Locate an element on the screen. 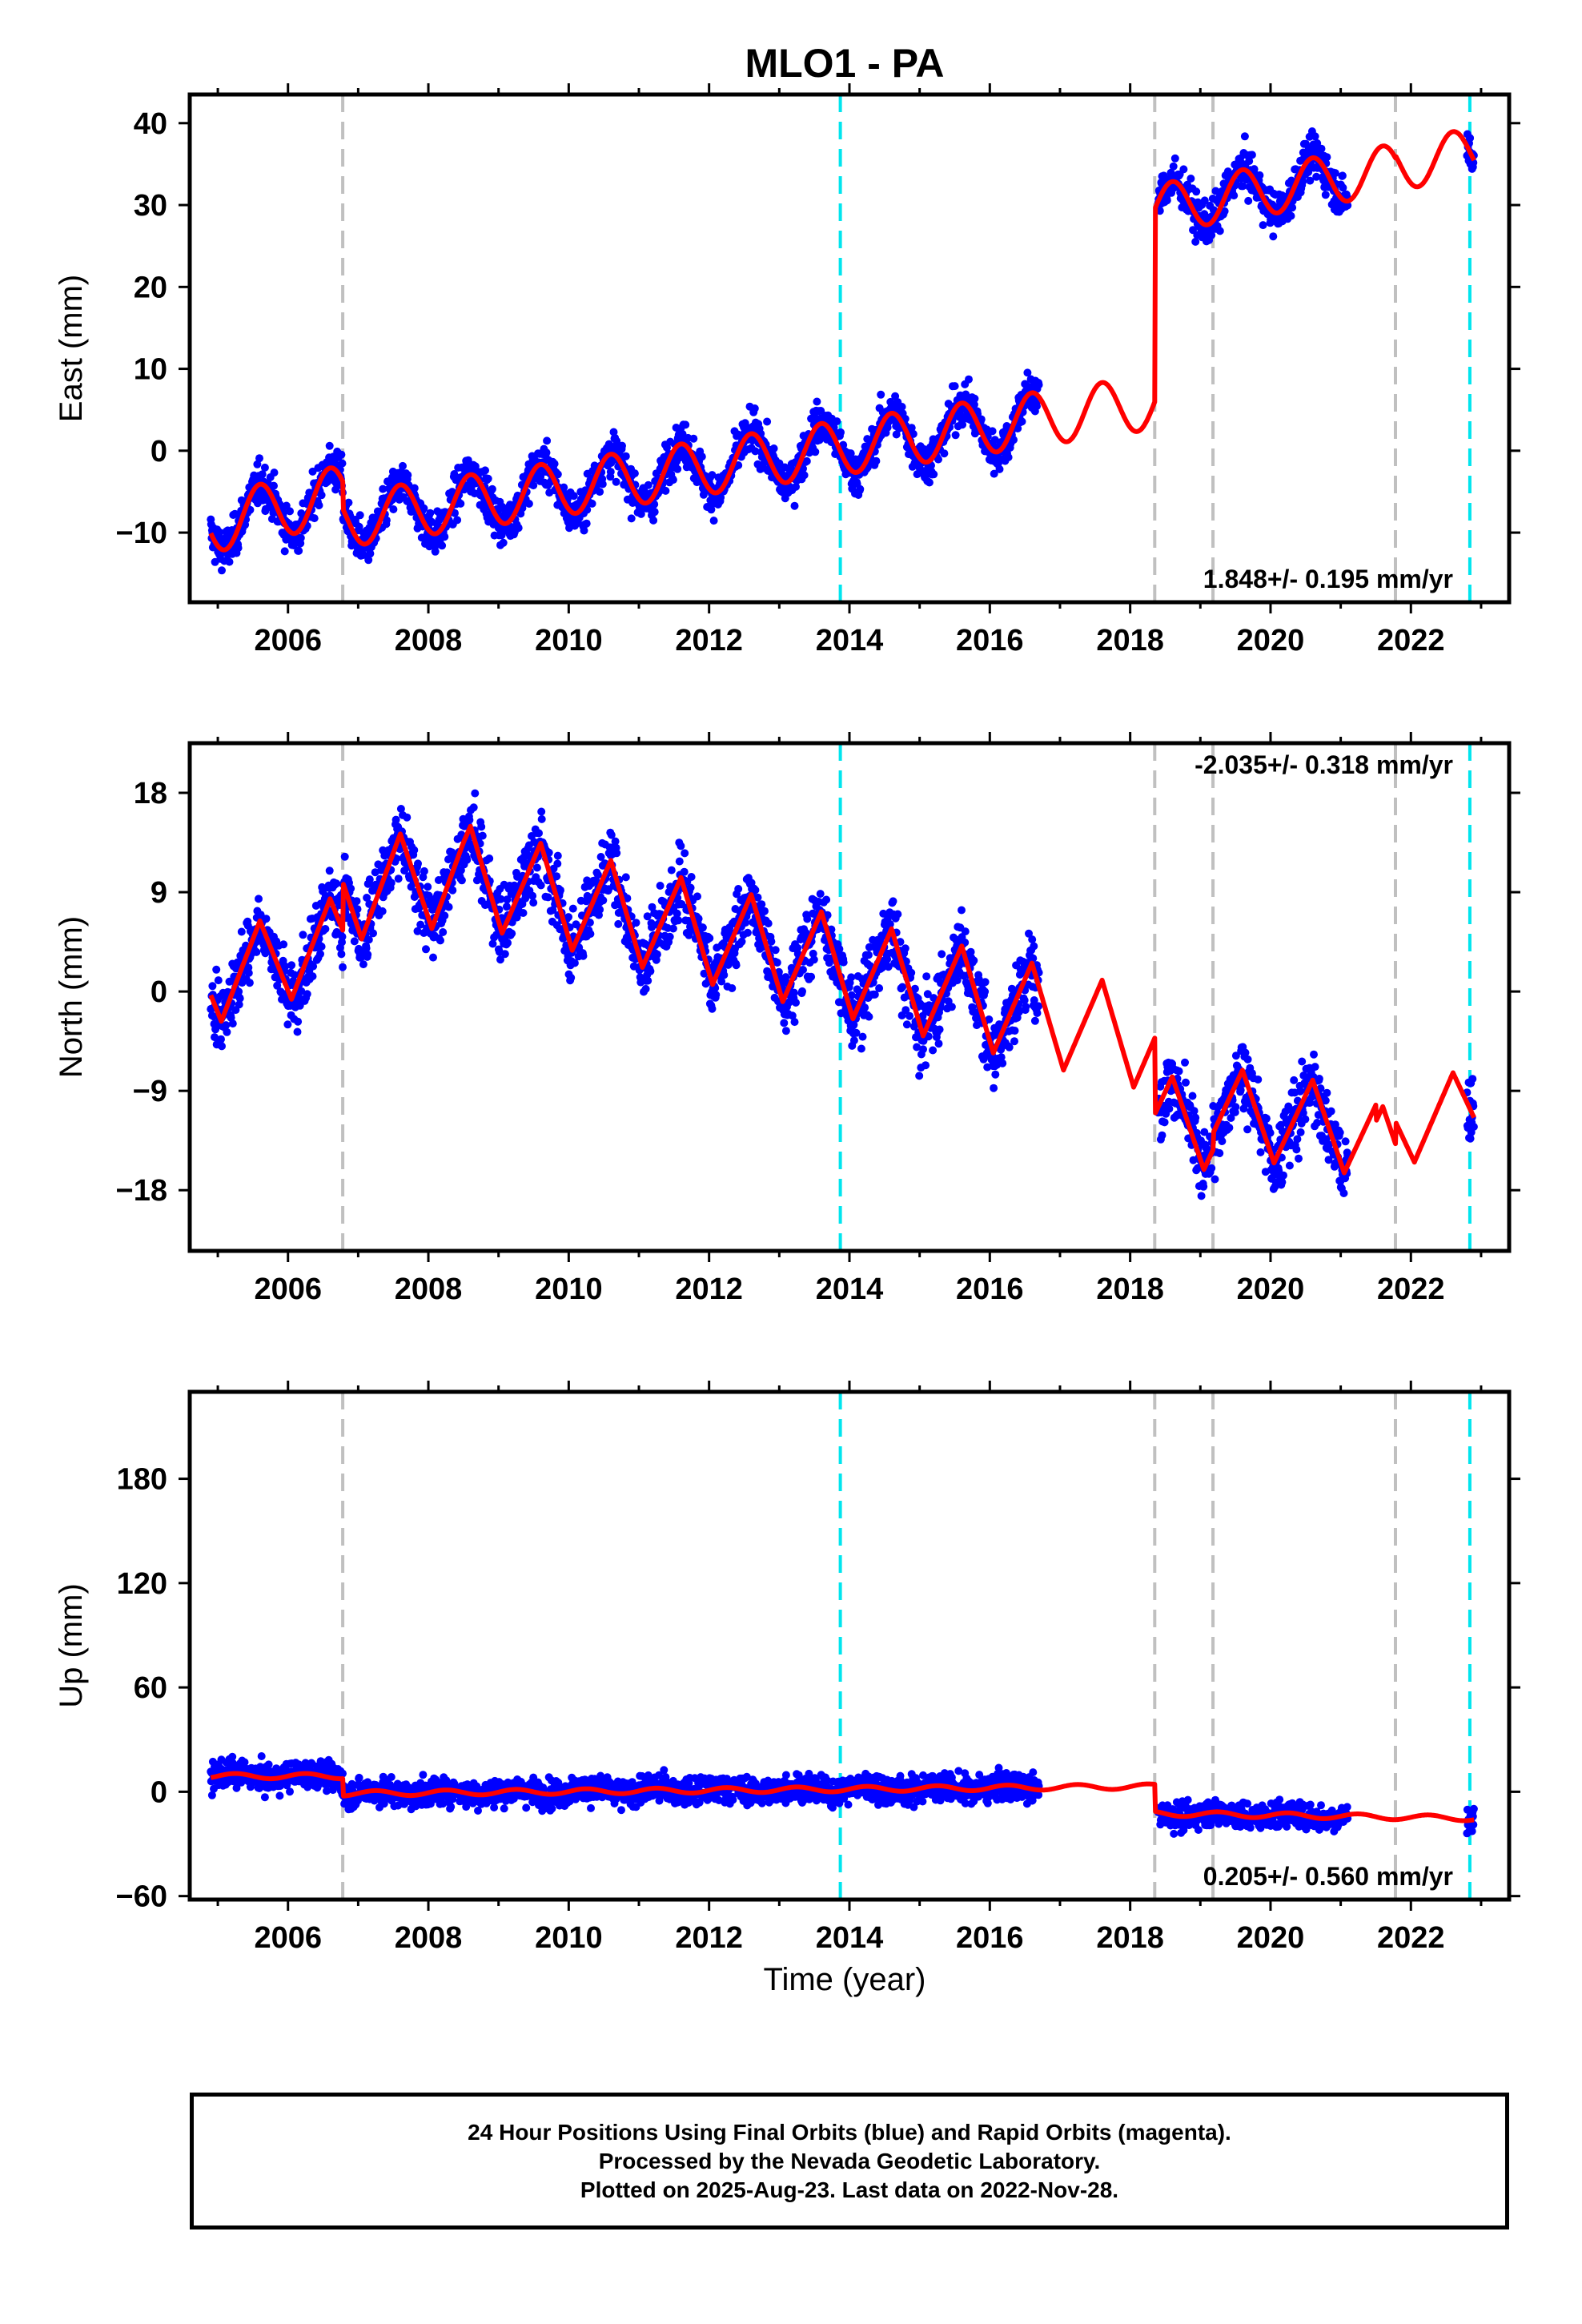 The height and width of the screenshot is (2324, 1582). x-tick-label: 2008 is located at coordinates (429, 640).